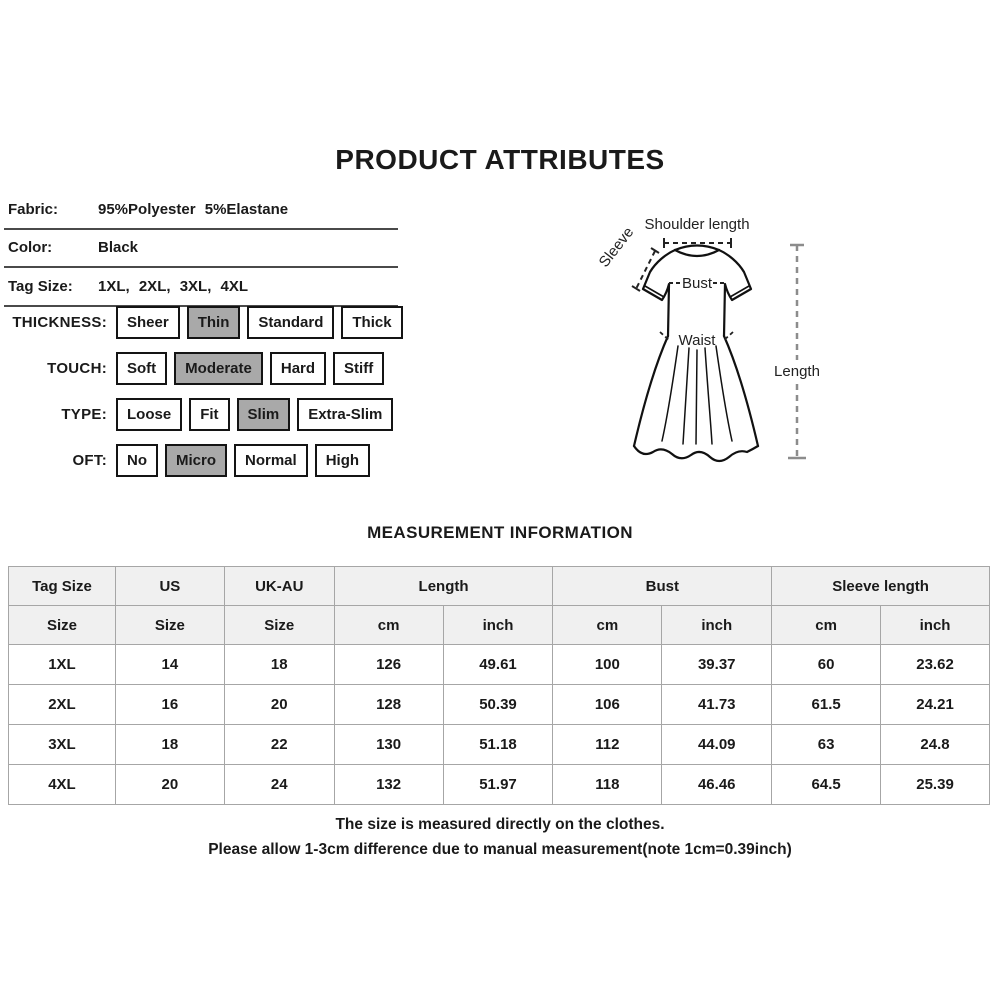 The height and width of the screenshot is (1000, 1000). I want to click on subcol-size-3: Size, so click(279, 625).